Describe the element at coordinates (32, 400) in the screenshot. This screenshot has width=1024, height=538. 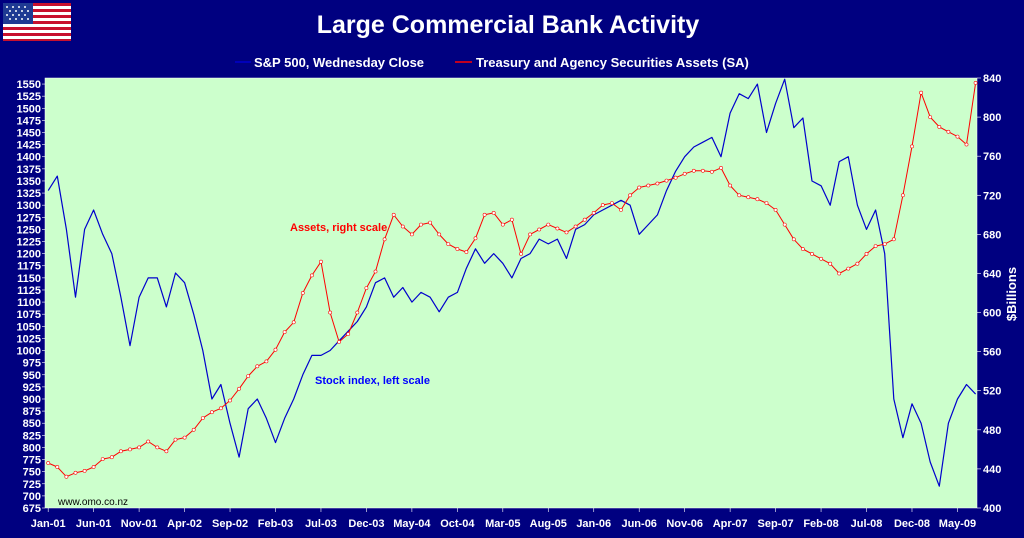
I see `left-tick-label: 900` at that location.